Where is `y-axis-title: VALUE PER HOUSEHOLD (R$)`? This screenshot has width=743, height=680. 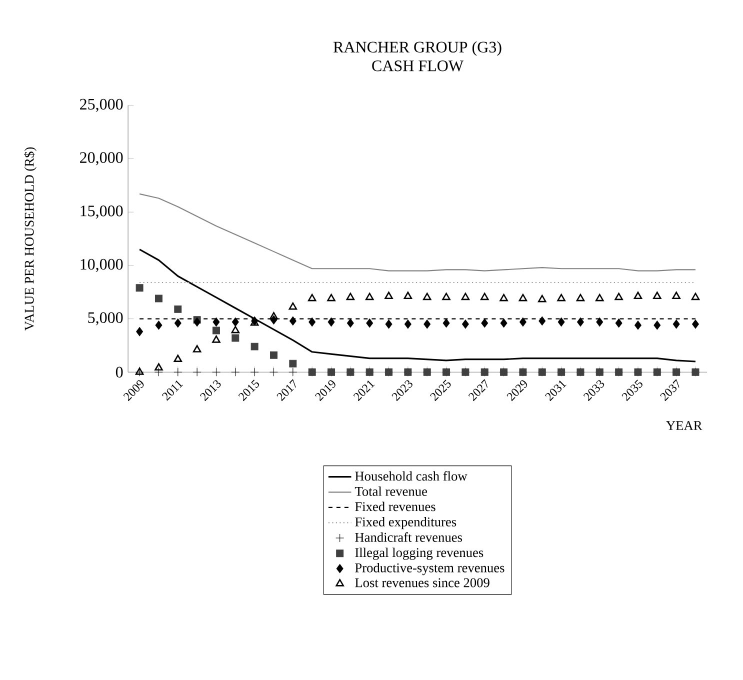
y-axis-title: VALUE PER HOUSEHOLD (R$) is located at coordinates (30, 238).